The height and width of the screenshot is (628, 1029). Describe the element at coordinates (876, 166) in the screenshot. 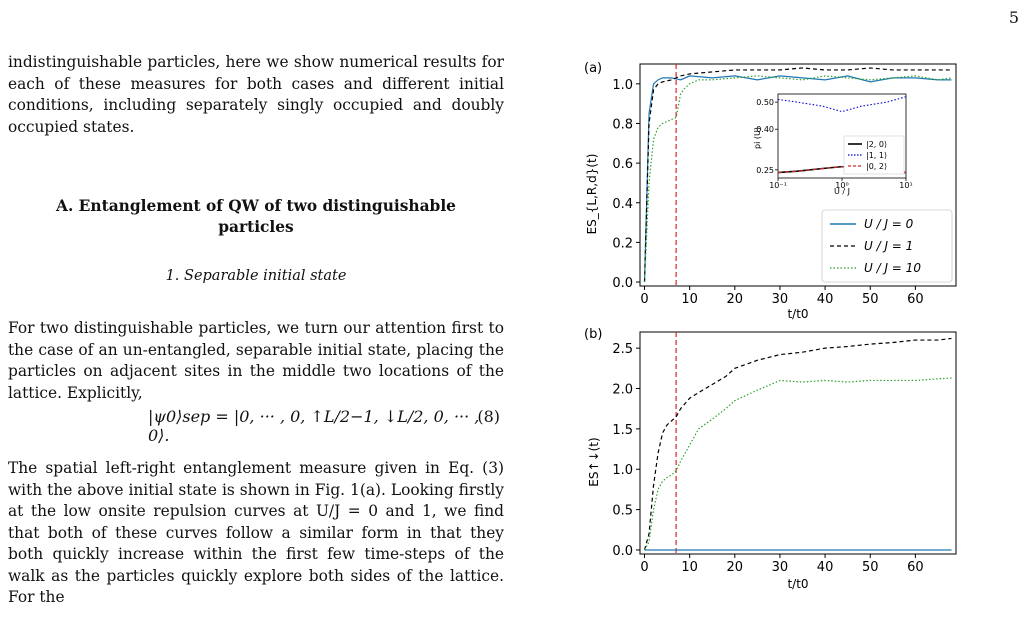

I see `inset-legend-label-02: |0, 2⟩` at that location.